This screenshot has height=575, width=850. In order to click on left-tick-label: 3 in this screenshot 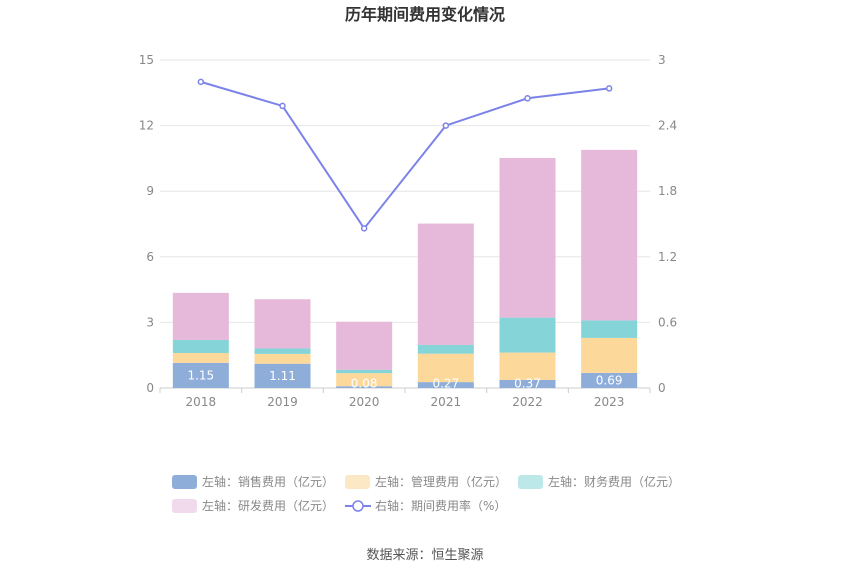, I will do `click(150, 322)`.